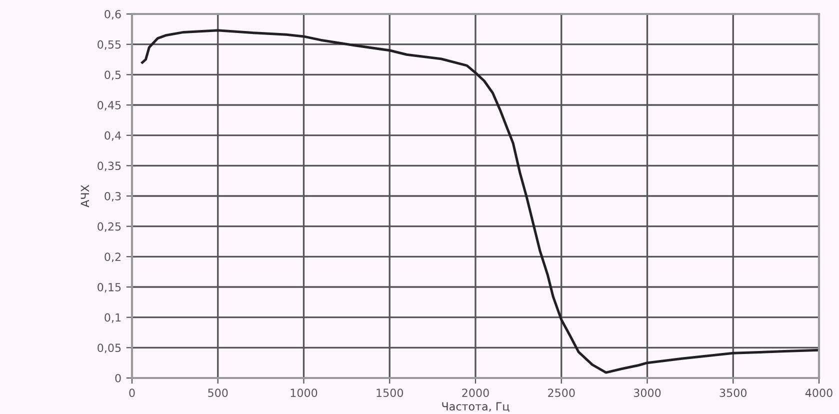 This screenshot has width=839, height=414. What do you see at coordinates (218, 393) in the screenshot?
I see `x-tick-label: 500` at bounding box center [218, 393].